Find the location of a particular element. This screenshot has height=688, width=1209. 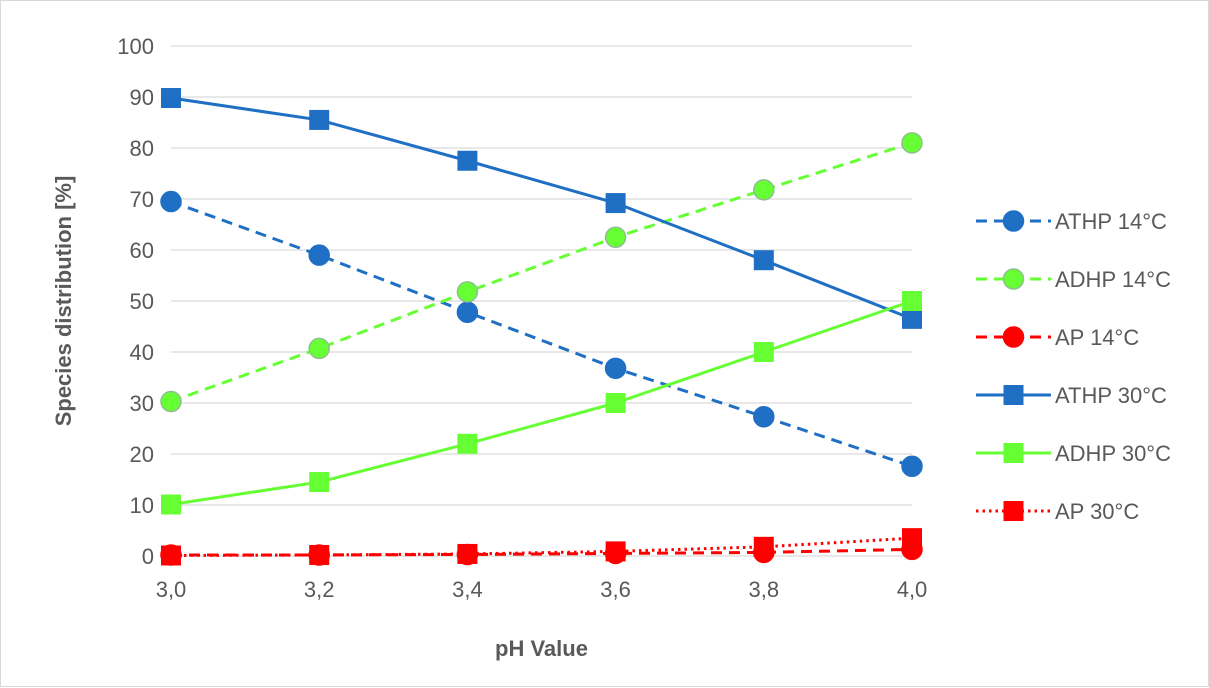

legend-label: AP 14°C is located at coordinates (1097, 337).